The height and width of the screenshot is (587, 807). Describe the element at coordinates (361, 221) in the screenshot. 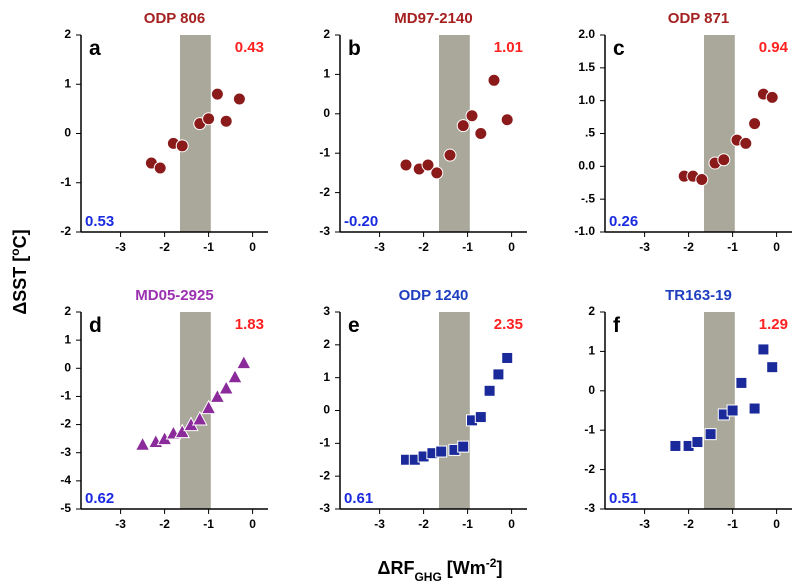

I see `slope-low: -0.20` at that location.